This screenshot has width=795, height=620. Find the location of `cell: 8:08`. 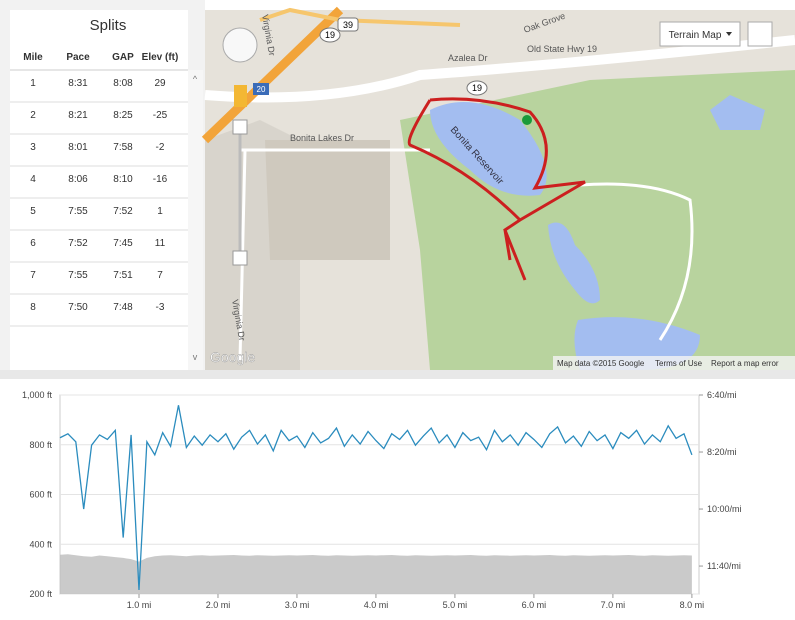

cell: 8:08 is located at coordinates (123, 83).